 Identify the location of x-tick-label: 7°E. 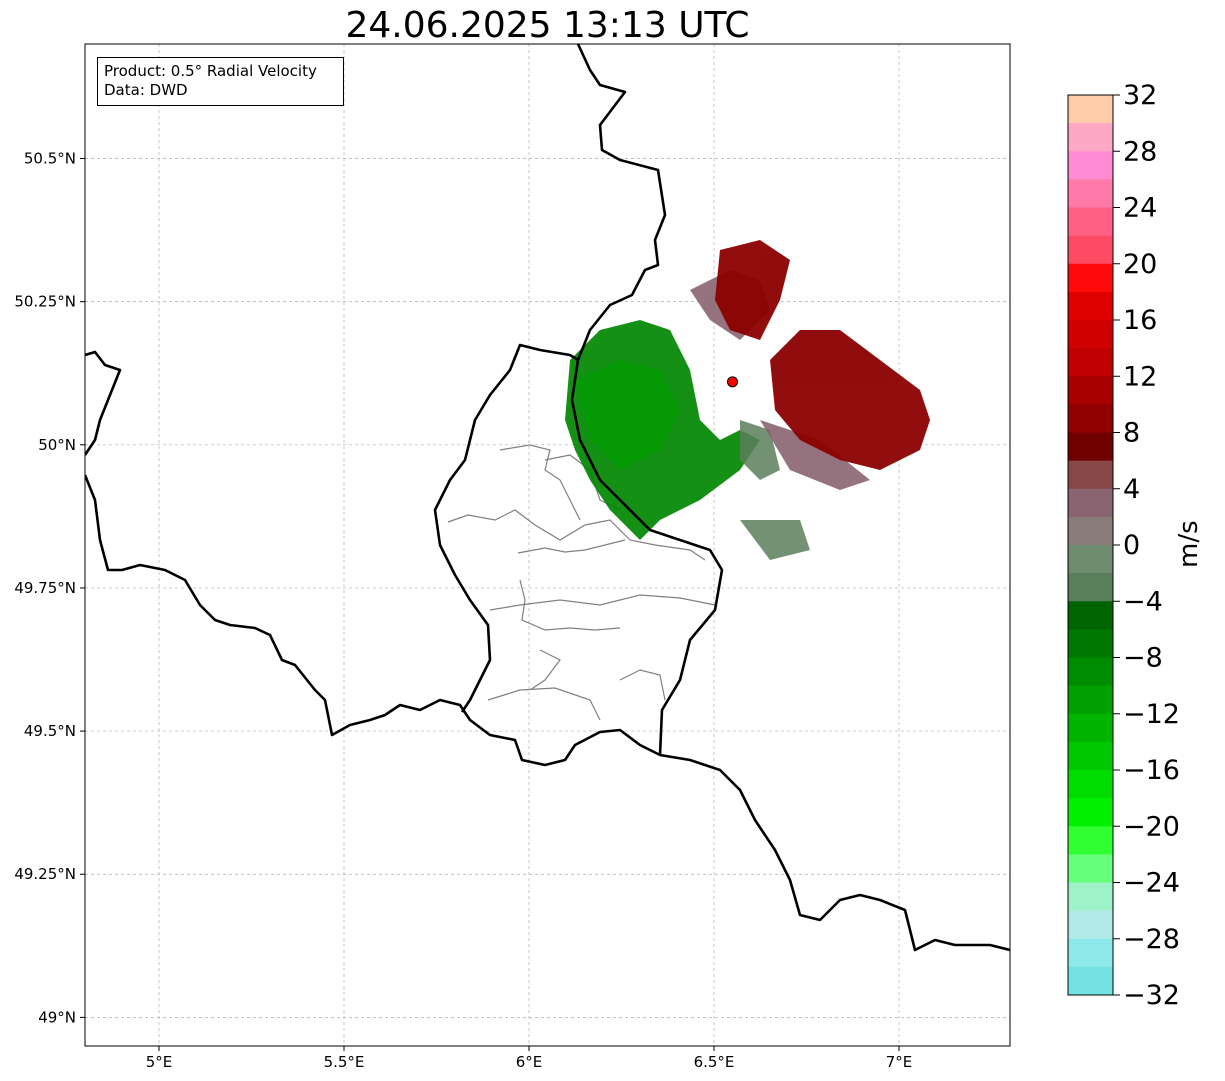
(899, 1062).